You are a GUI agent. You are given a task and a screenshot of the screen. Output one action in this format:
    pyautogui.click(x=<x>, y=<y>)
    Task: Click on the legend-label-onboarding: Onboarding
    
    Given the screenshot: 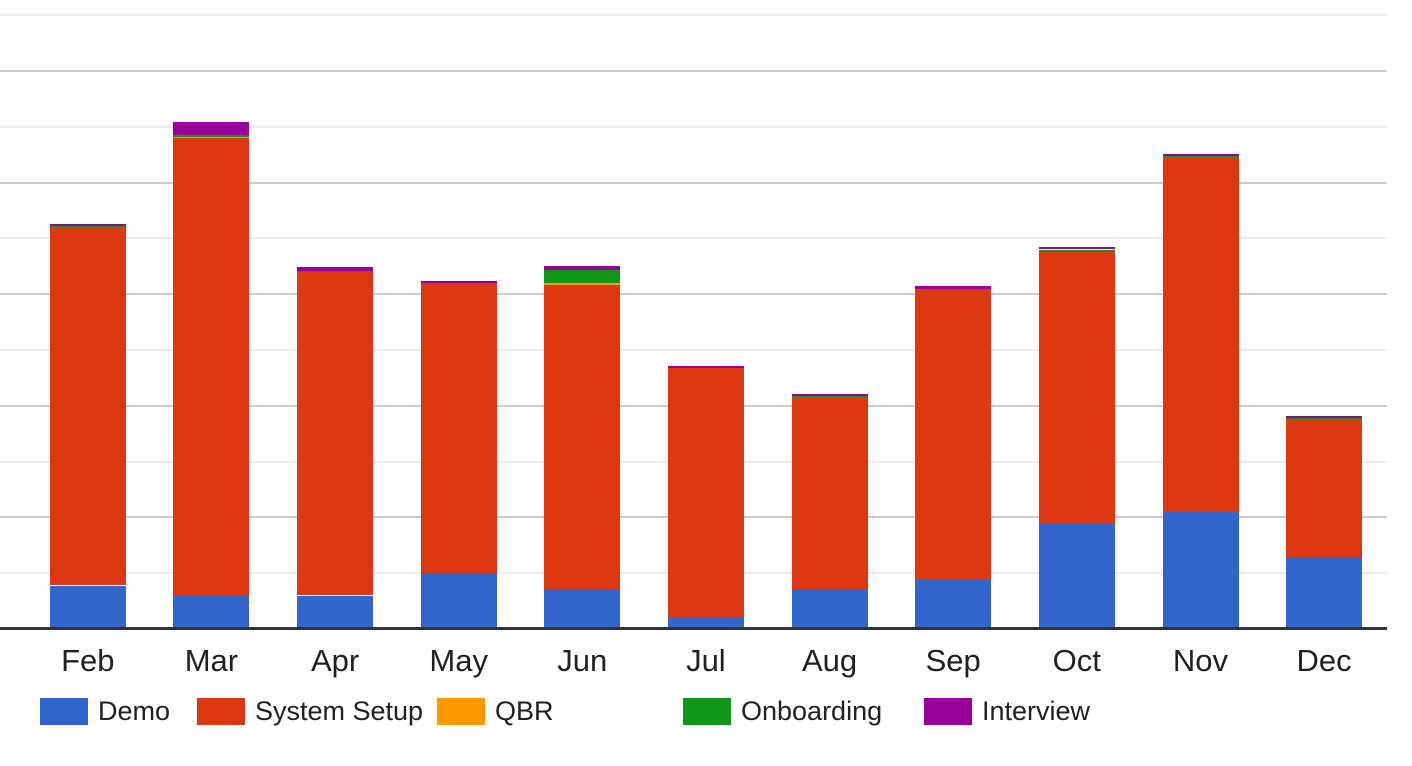 What is the action you would take?
    pyautogui.click(x=812, y=711)
    